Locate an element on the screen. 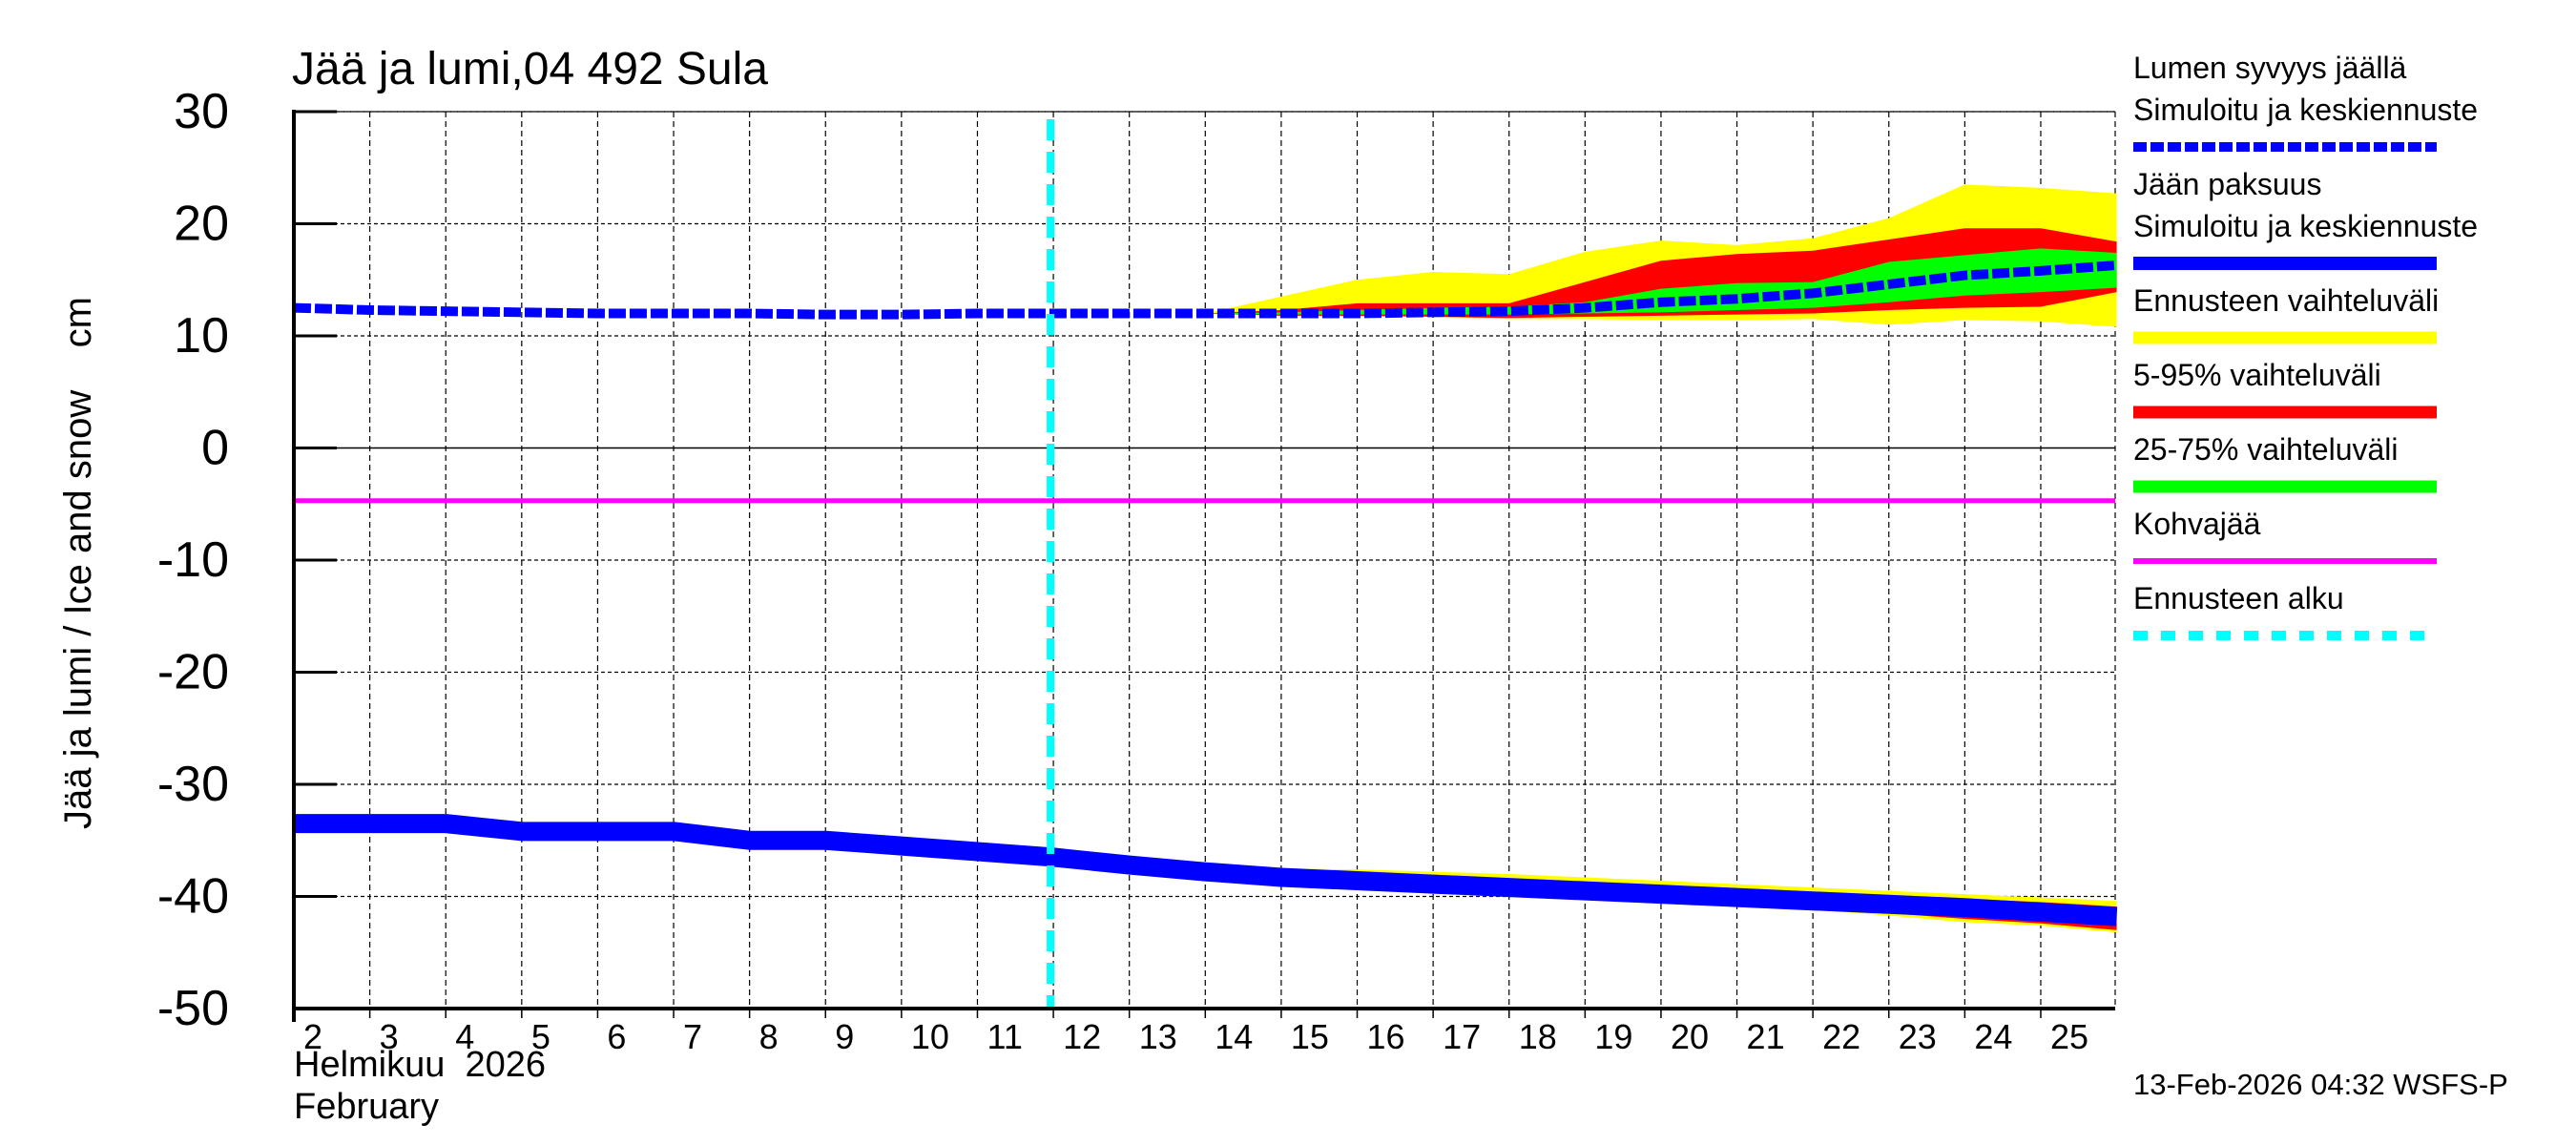 The width and height of the screenshot is (2576, 1145). chart-title: Jää ja lumi,04 492 Sula is located at coordinates (530, 69).